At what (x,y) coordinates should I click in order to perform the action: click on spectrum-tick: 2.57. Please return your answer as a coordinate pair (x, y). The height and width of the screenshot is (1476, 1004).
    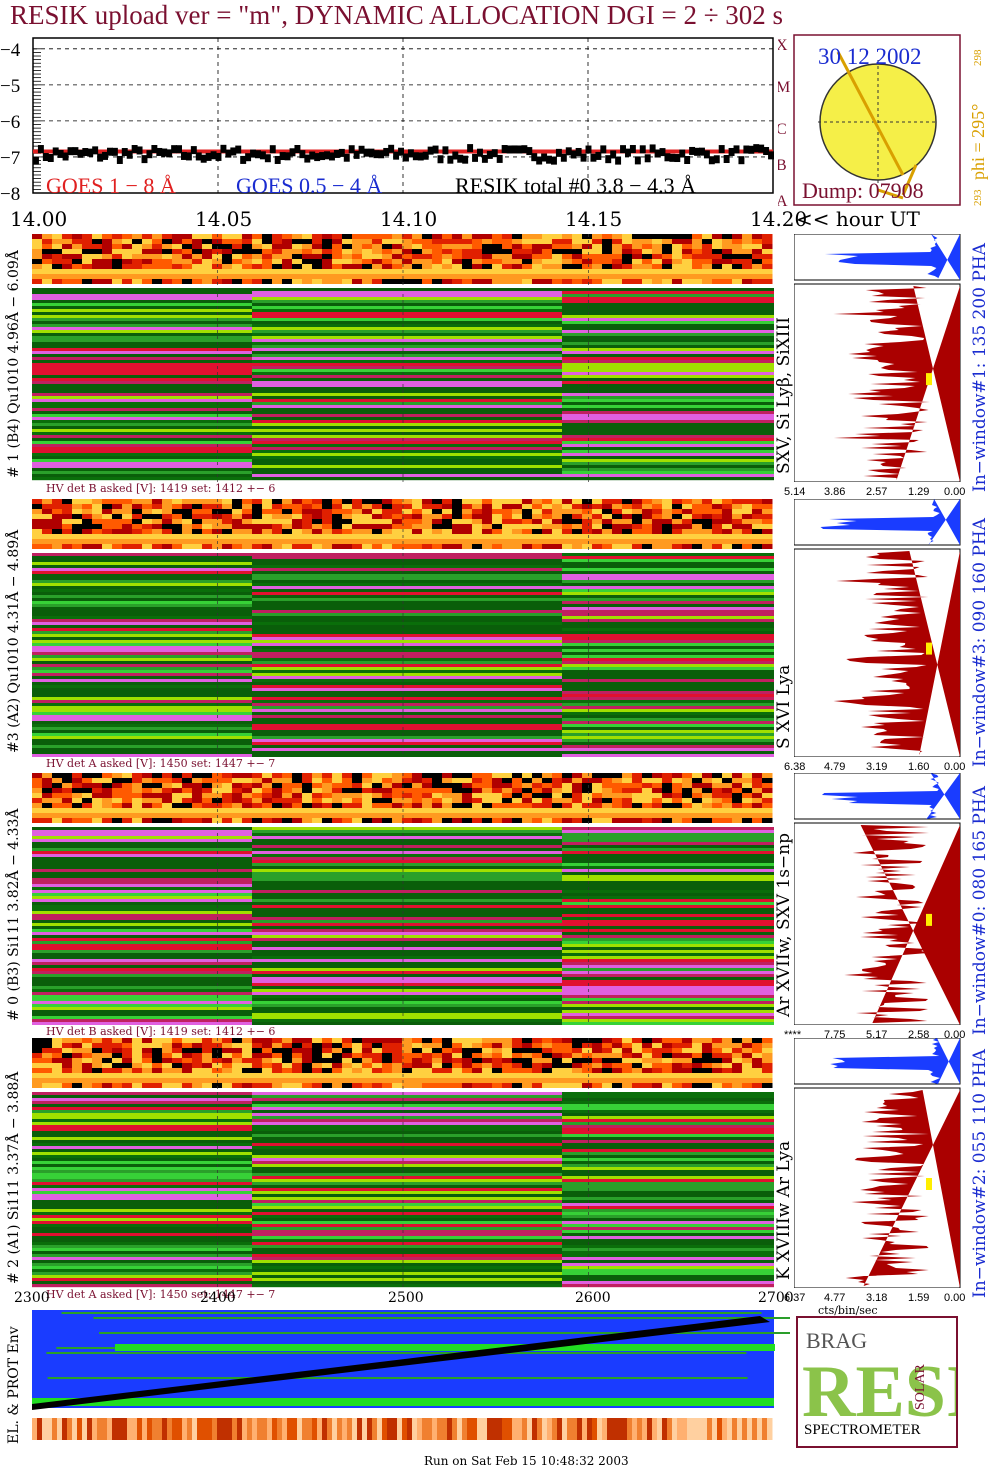
    Looking at the image, I should click on (877, 492).